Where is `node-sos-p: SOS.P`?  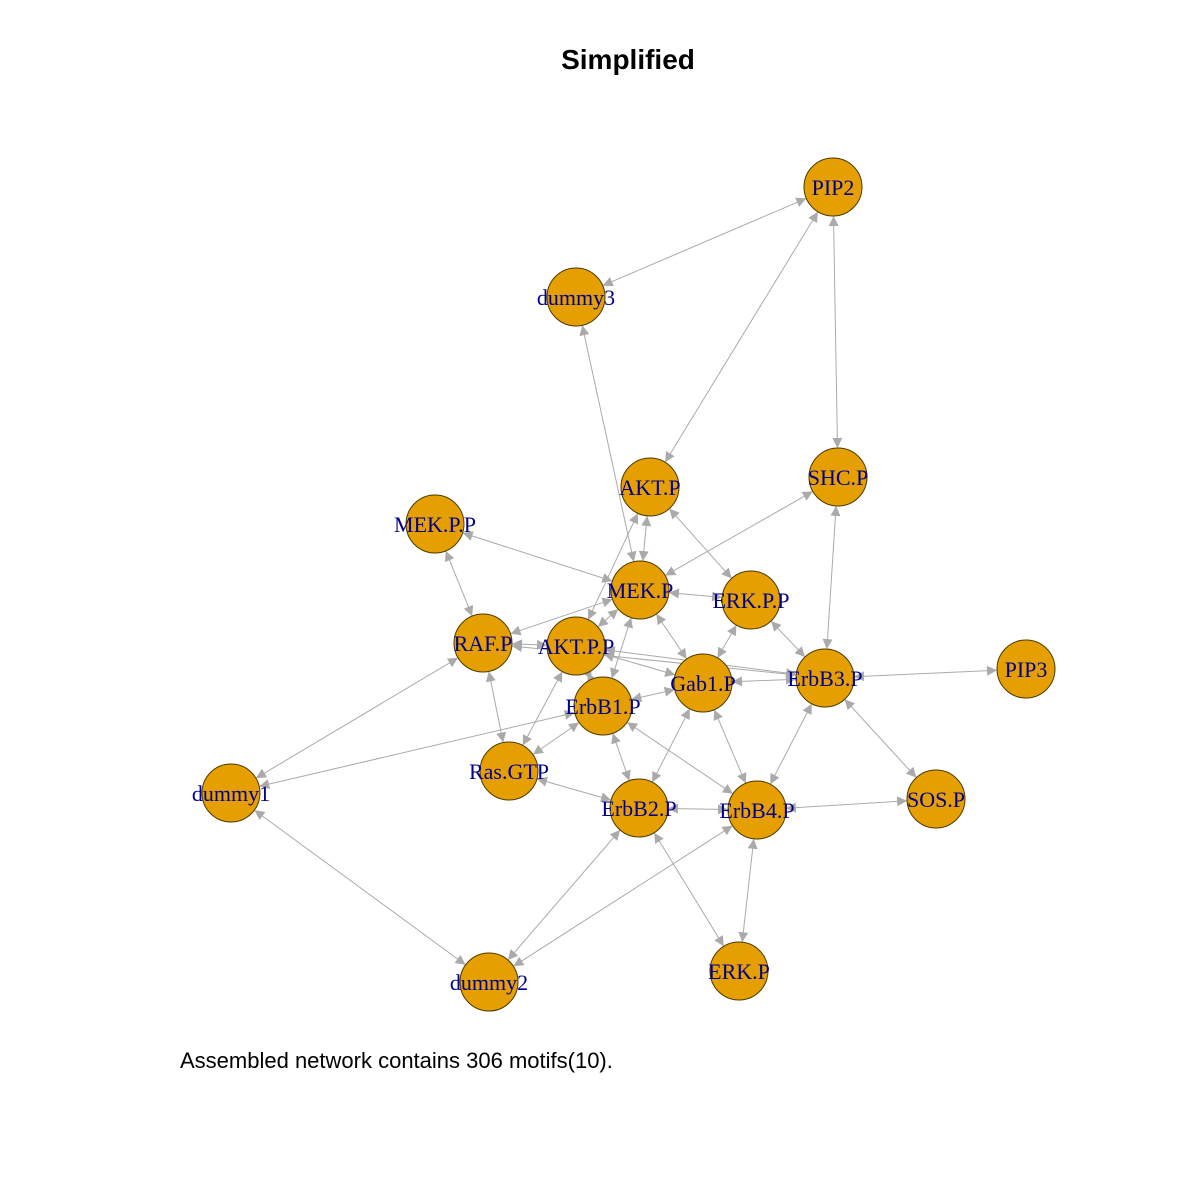 node-sos-p: SOS.P is located at coordinates (936, 799).